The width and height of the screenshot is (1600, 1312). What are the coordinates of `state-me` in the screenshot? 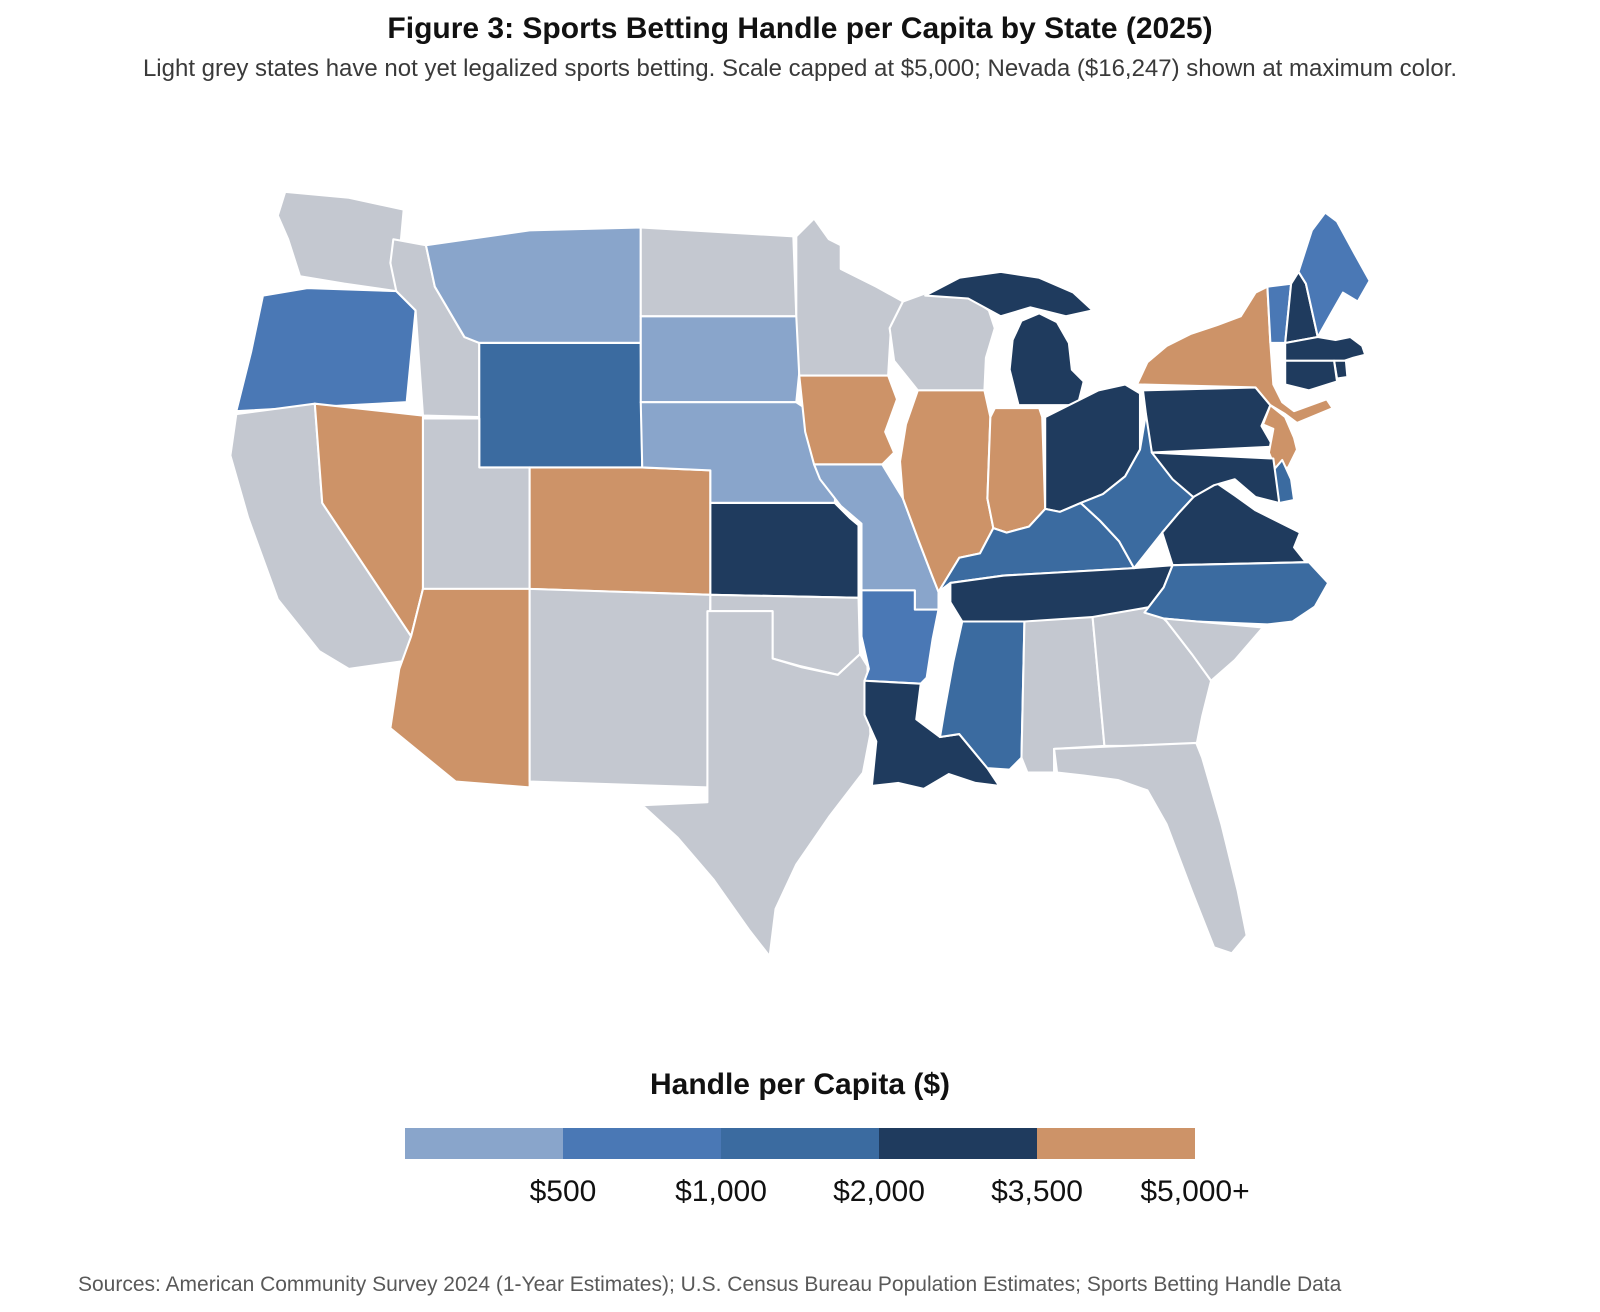 It's located at (1334, 275).